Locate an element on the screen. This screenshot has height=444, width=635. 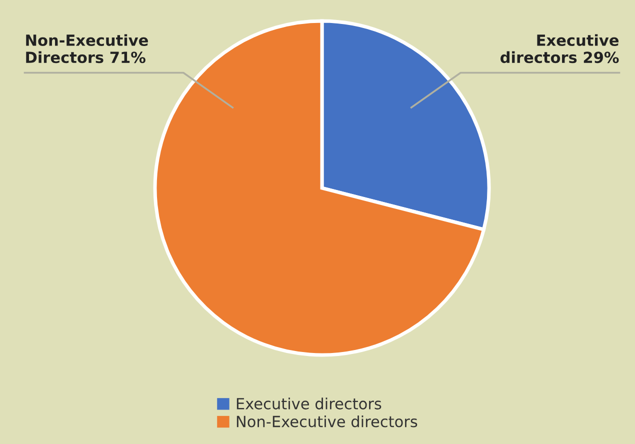
data-label: Non-Executive Directors 71% is located at coordinates (87, 49).